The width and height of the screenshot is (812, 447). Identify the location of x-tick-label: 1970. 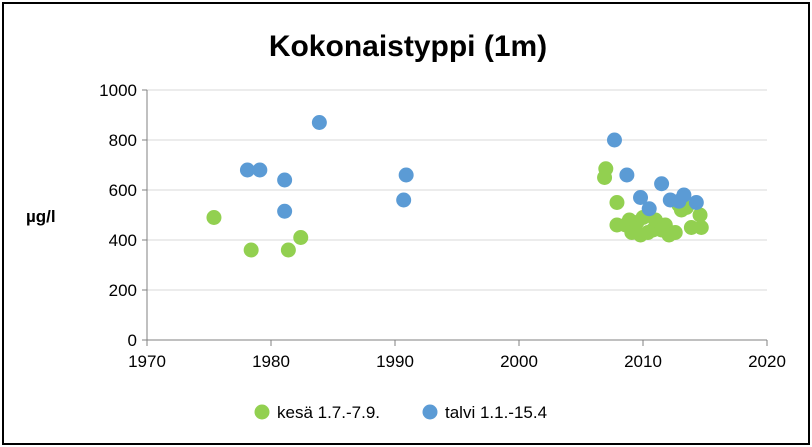
(147, 361).